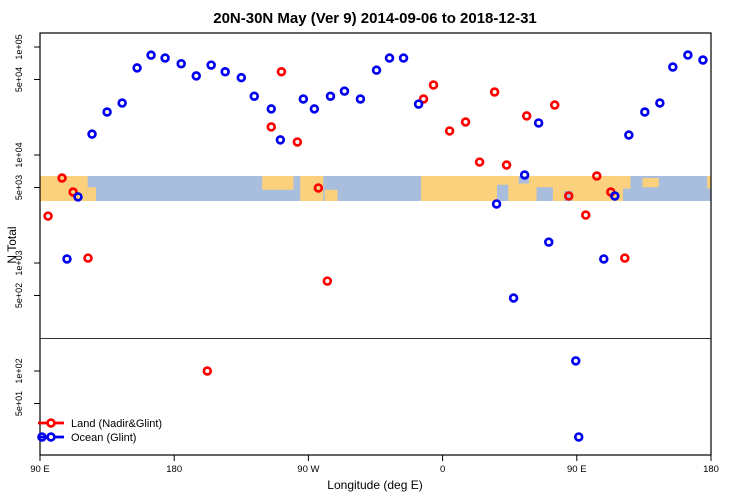 Image resolution: width=750 pixels, height=500 pixels. What do you see at coordinates (442, 469) in the screenshot?
I see `x-tick-label: 0` at bounding box center [442, 469].